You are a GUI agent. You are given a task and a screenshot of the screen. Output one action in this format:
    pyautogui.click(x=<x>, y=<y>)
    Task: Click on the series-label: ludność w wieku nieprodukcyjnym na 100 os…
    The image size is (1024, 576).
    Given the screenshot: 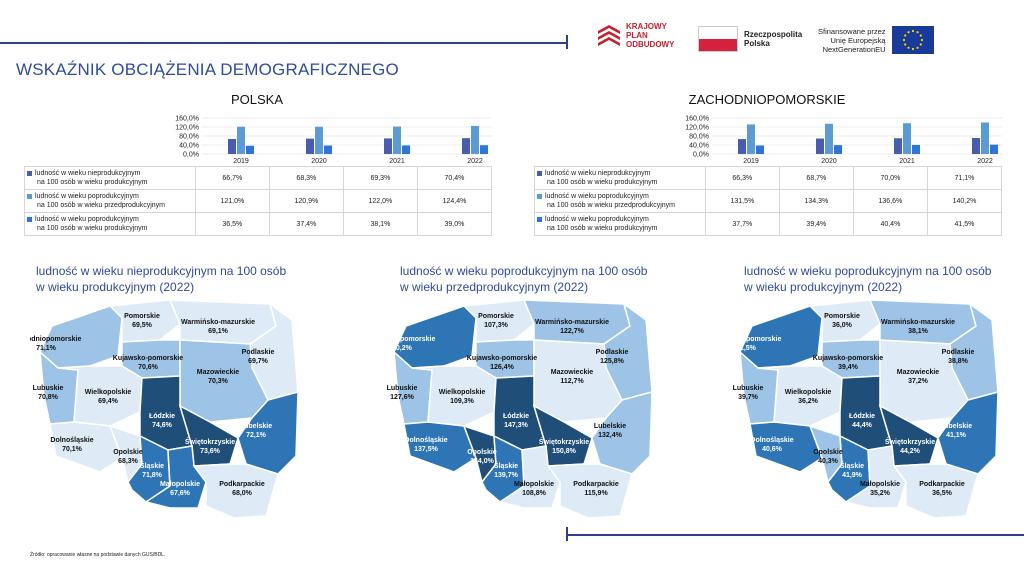 What is the action you would take?
    pyautogui.click(x=110, y=178)
    